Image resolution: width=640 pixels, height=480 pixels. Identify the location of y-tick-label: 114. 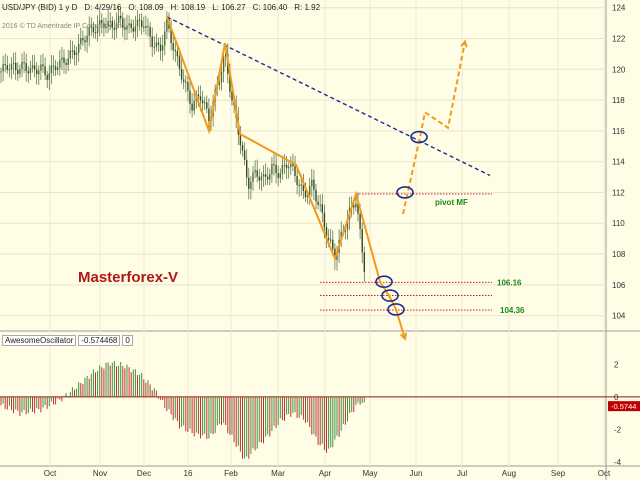
(618, 162).